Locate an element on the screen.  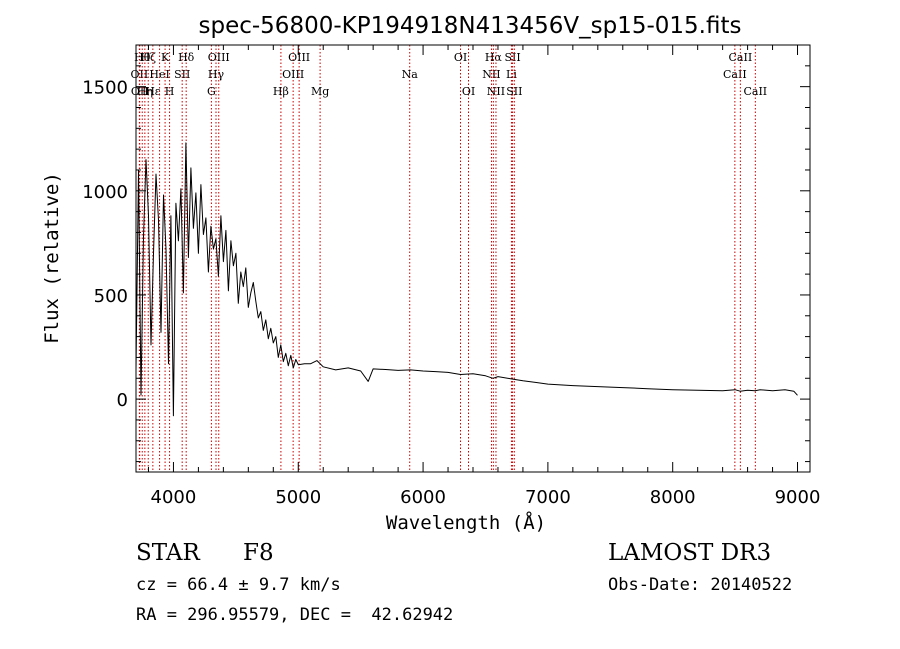
line-marker-label: OII is located at coordinates (140, 91).